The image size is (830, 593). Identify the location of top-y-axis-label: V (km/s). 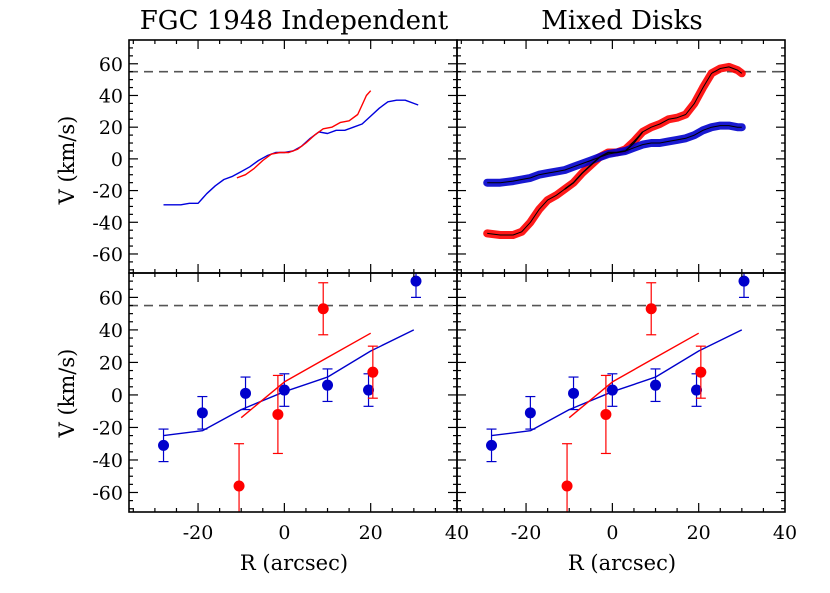
(67, 161).